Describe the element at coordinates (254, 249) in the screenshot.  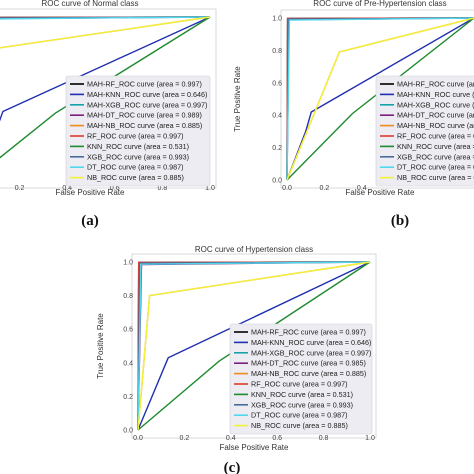
I see `chart-title: ROC curve of Hypertension class` at that location.